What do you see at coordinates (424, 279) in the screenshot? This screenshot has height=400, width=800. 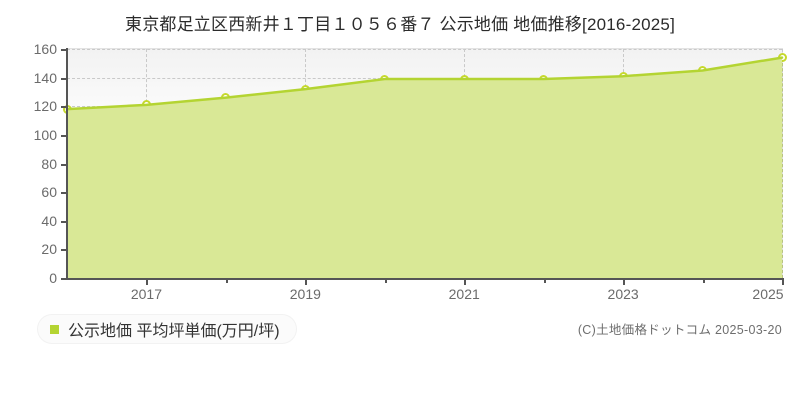 I see `x-axis` at bounding box center [424, 279].